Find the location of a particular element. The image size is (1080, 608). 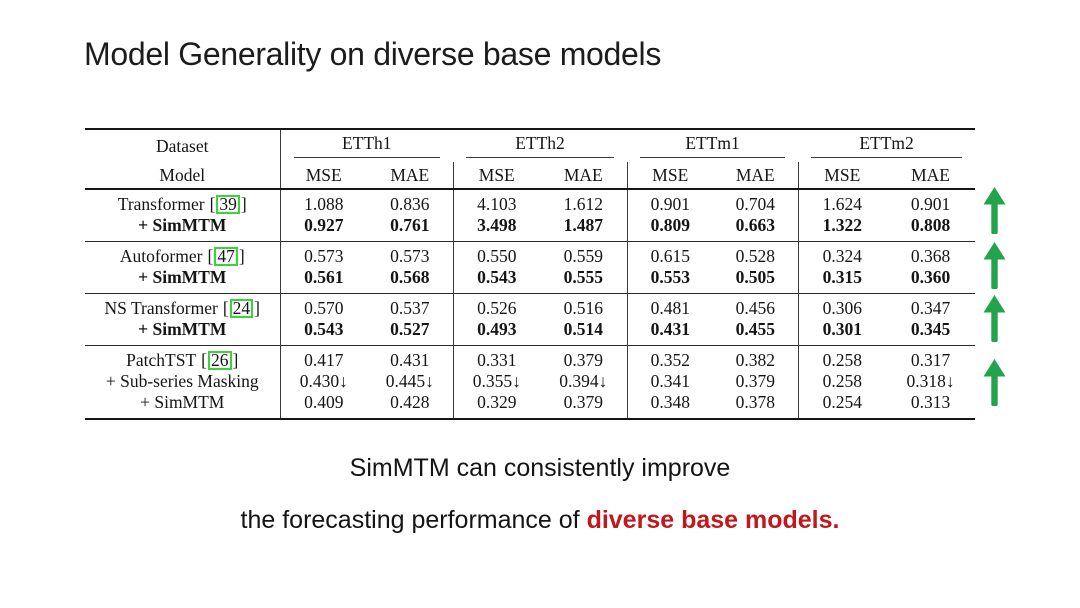

model-label: Autoformer[47] is located at coordinates (182, 254).